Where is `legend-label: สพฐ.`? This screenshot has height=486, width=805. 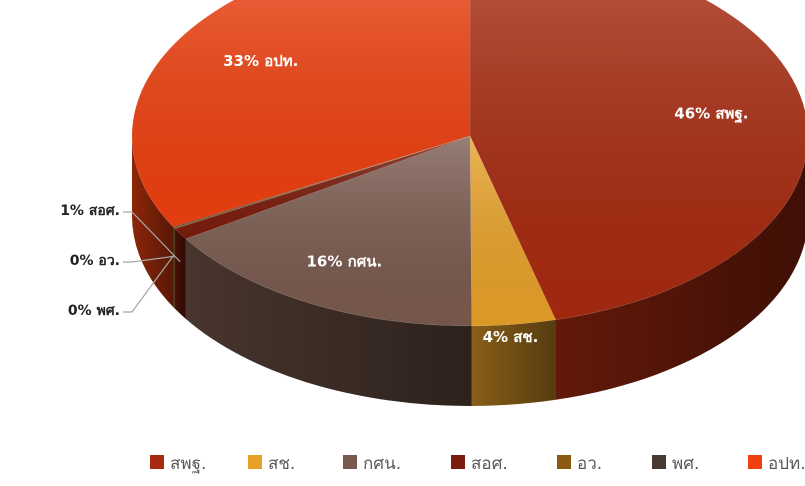 legend-label: สพฐ. is located at coordinates (188, 464).